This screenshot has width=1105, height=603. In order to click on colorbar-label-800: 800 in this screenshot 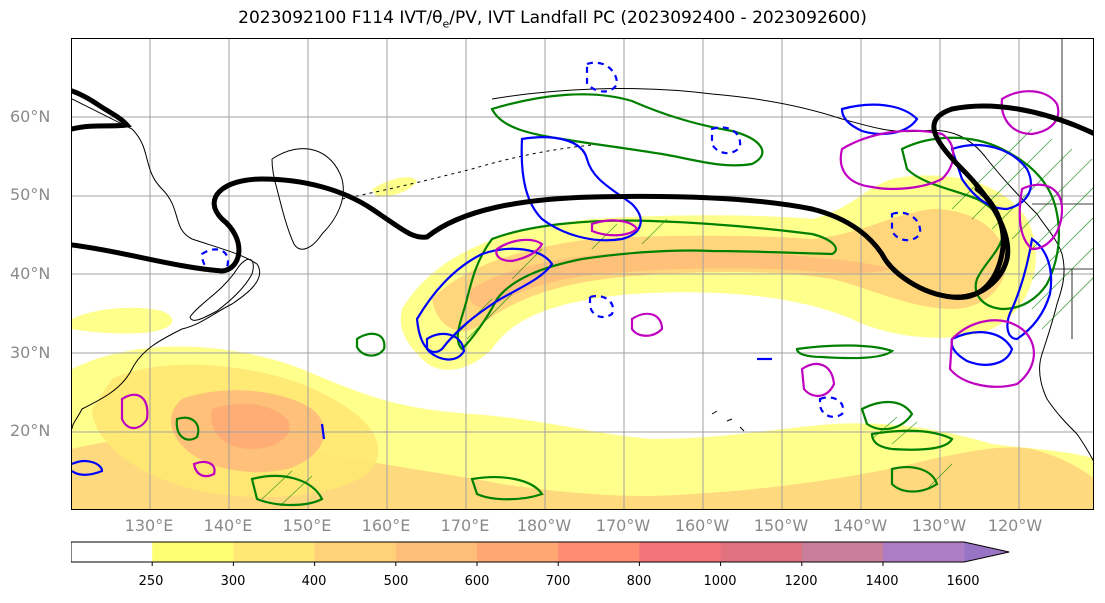, I will do `click(639, 581)`.